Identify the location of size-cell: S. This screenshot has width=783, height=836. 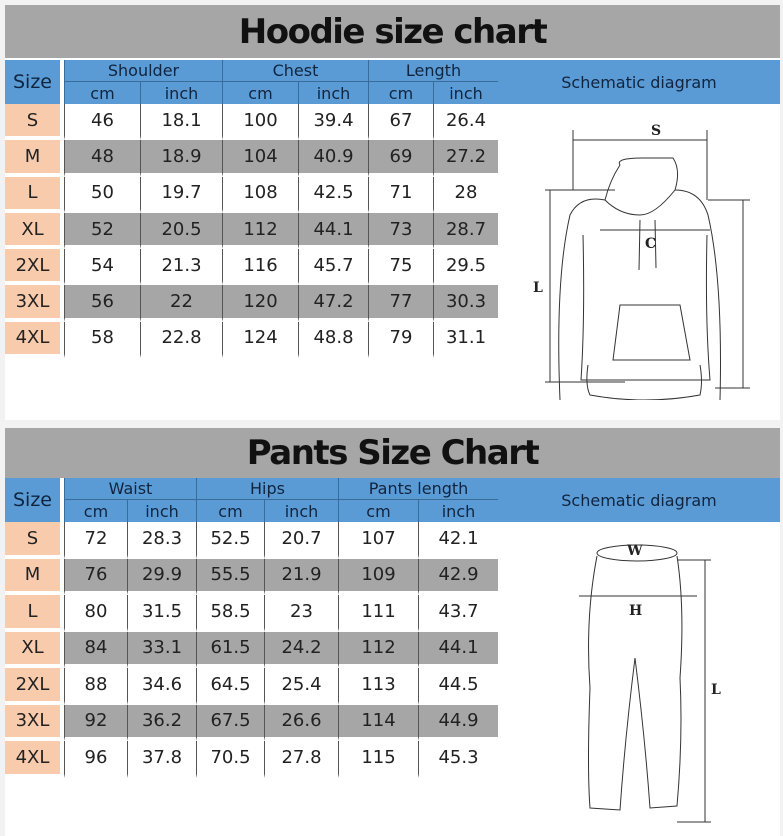
(32, 122).